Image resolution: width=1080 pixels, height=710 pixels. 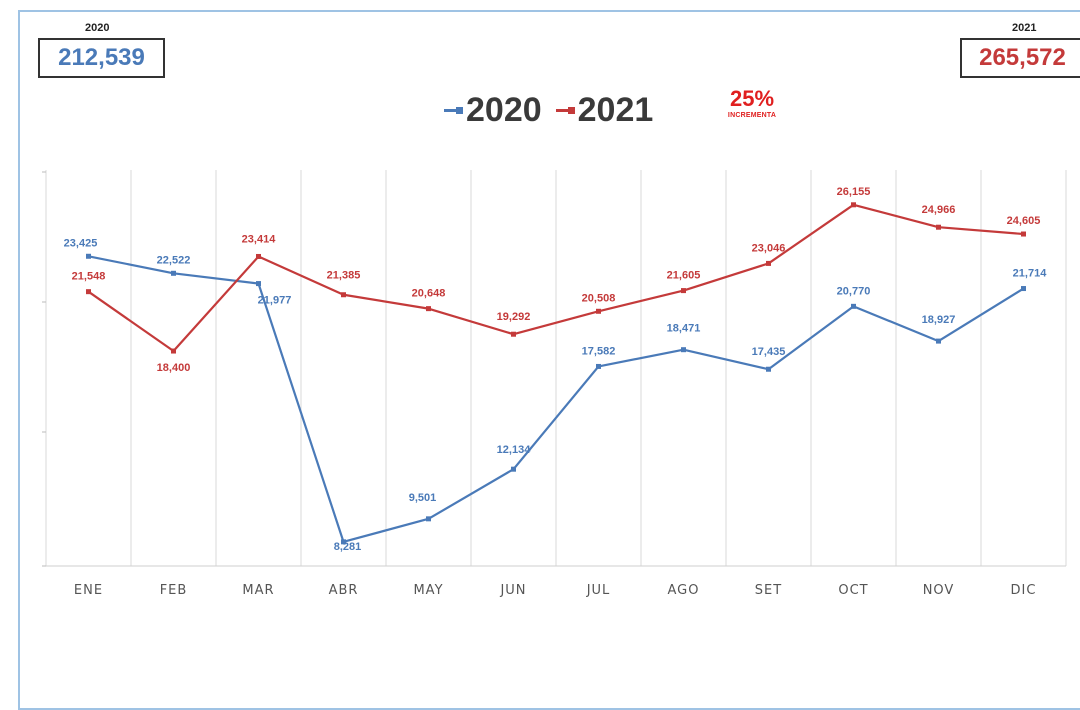 What do you see at coordinates (599, 298) in the screenshot?
I see `data-label-2021: 20,508` at bounding box center [599, 298].